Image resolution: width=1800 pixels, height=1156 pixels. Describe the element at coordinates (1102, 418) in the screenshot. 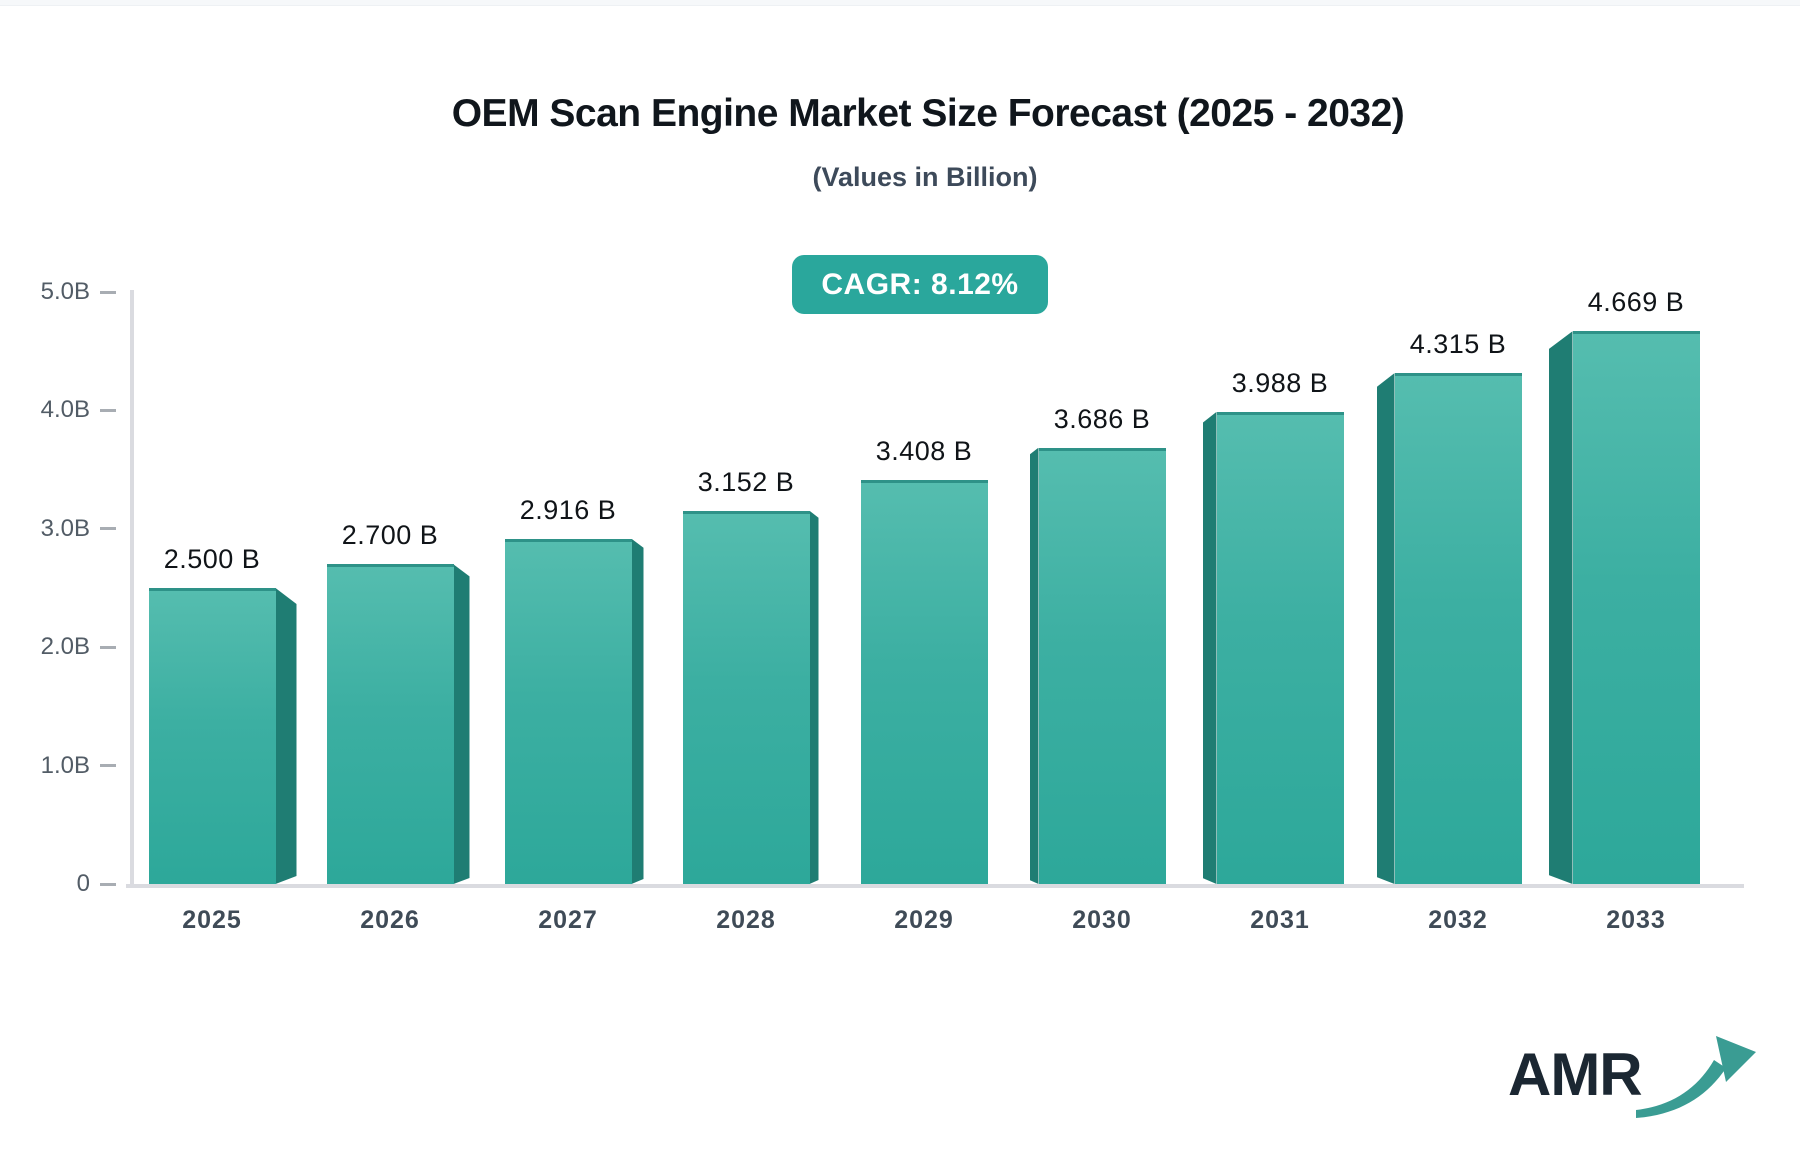

I see `bar-value-label: 3.686 B` at that location.